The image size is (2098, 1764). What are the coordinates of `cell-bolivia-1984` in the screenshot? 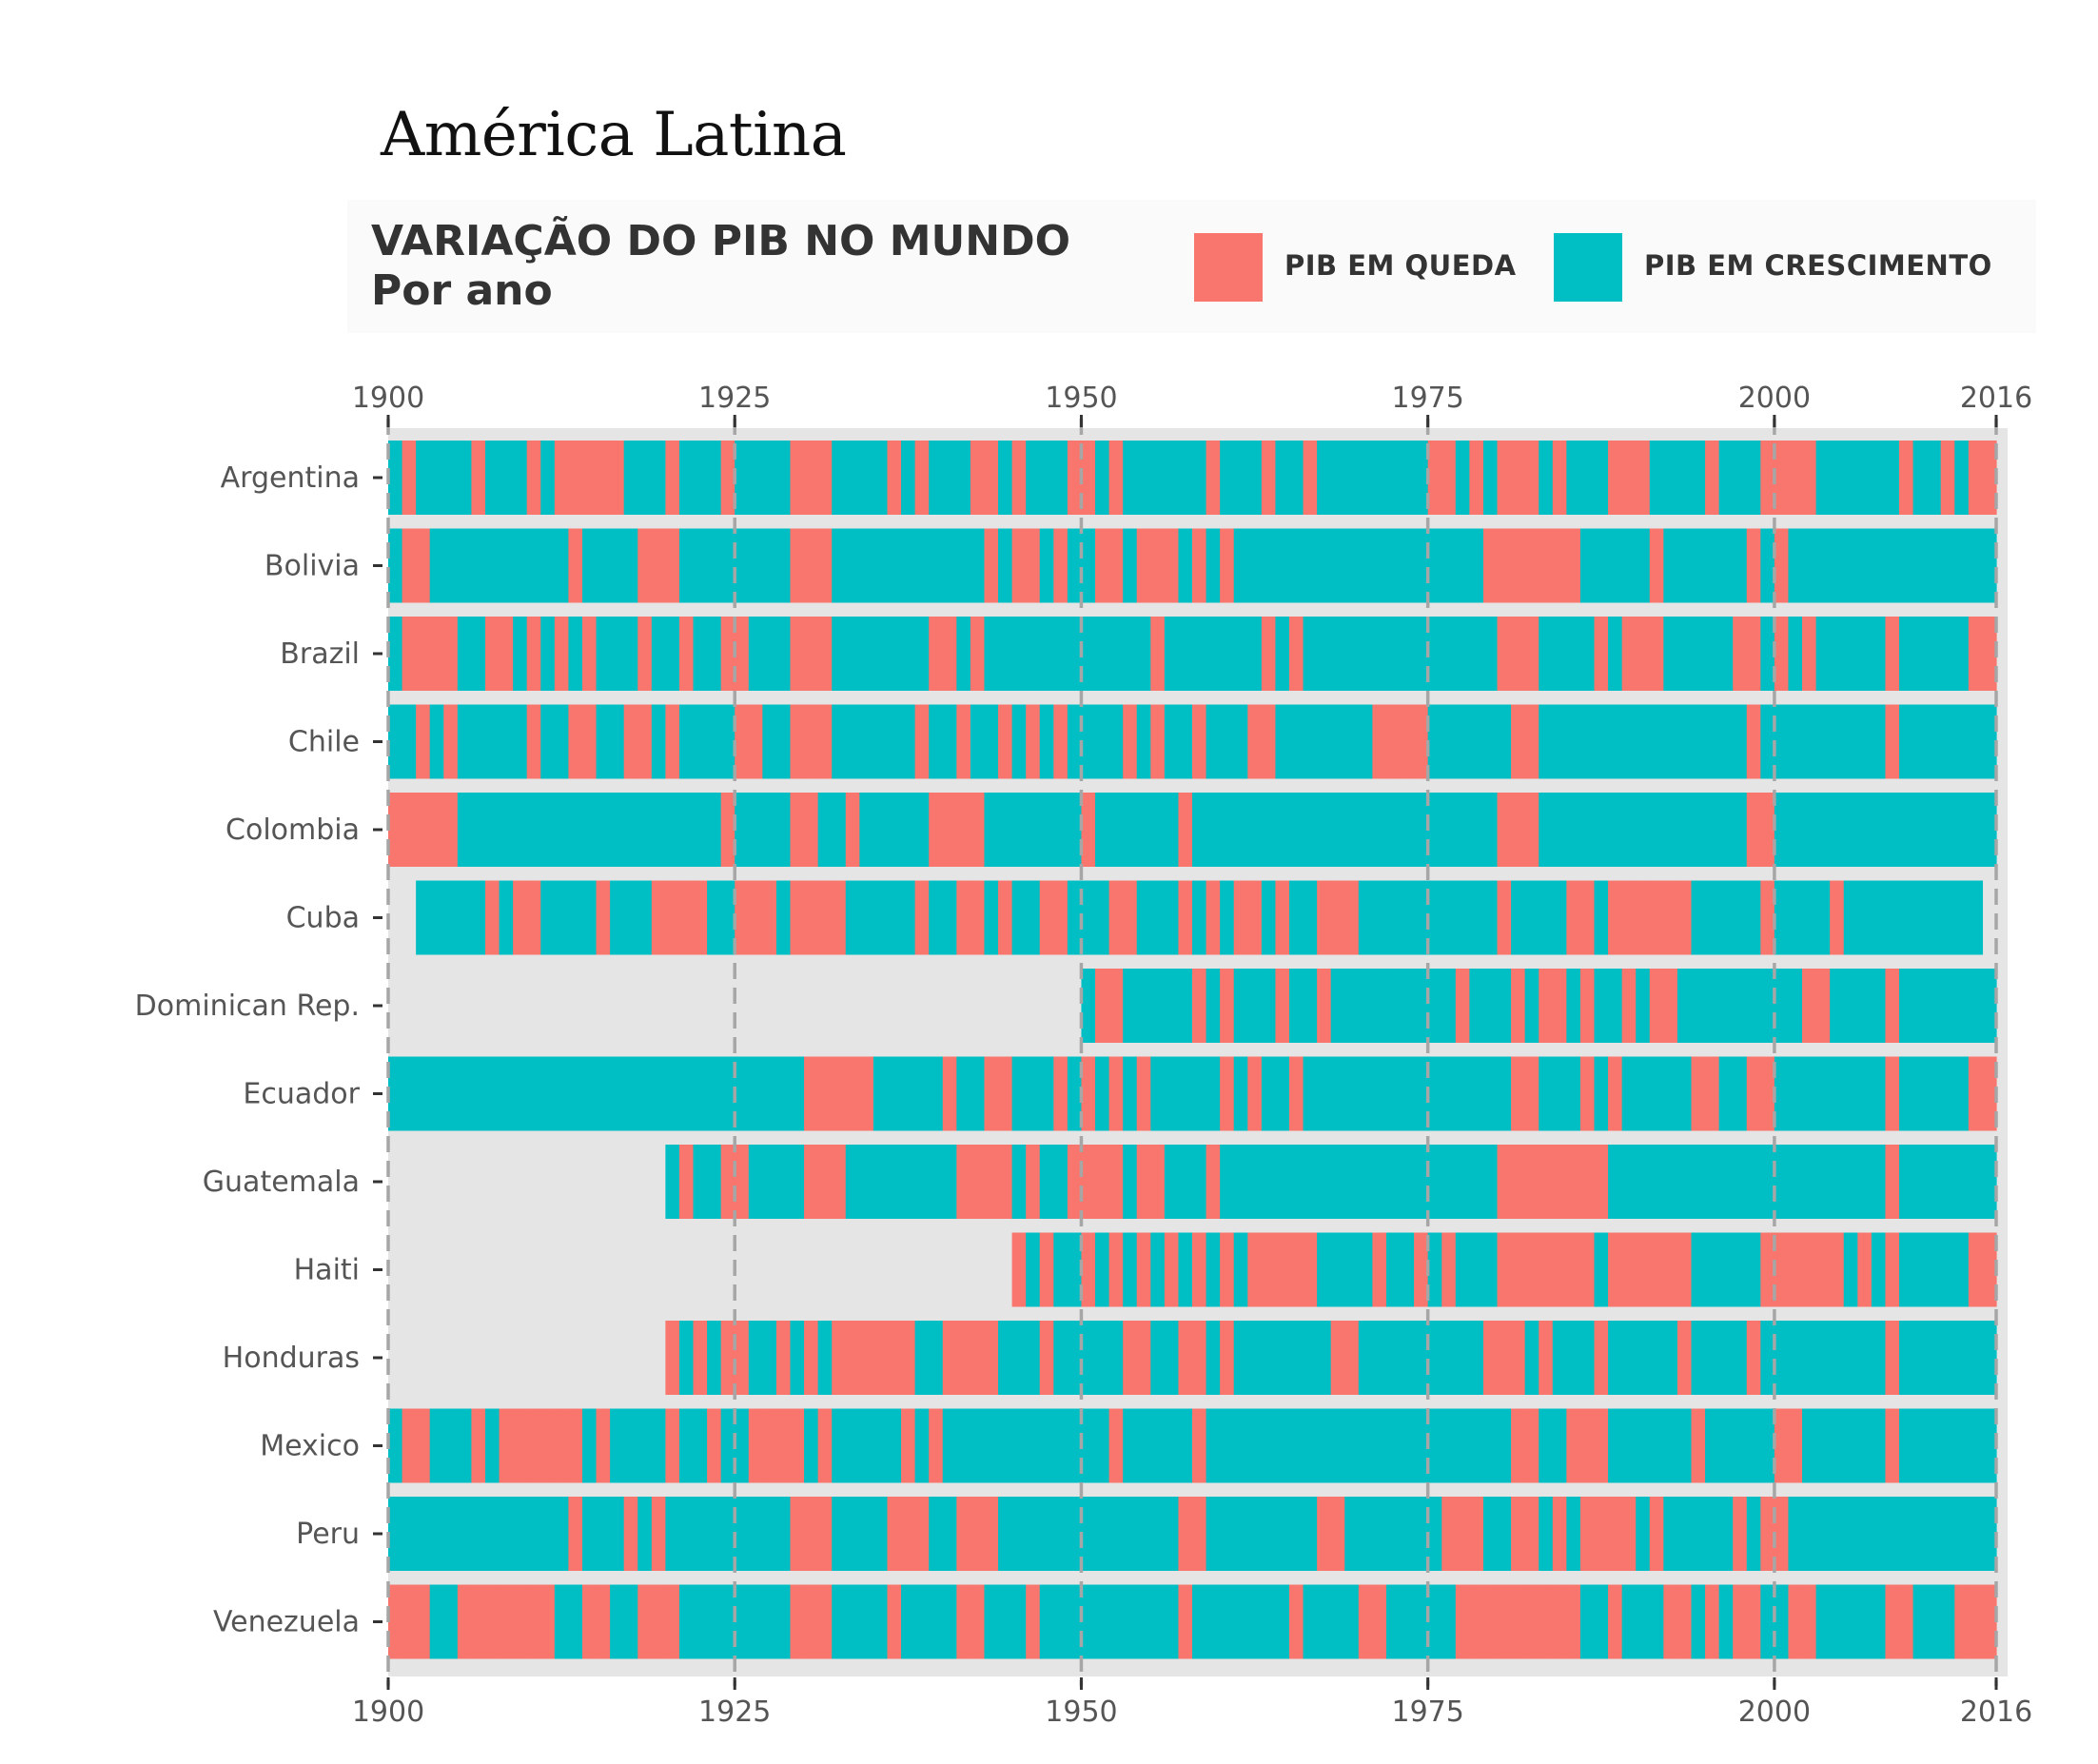 It's located at (1546, 565).